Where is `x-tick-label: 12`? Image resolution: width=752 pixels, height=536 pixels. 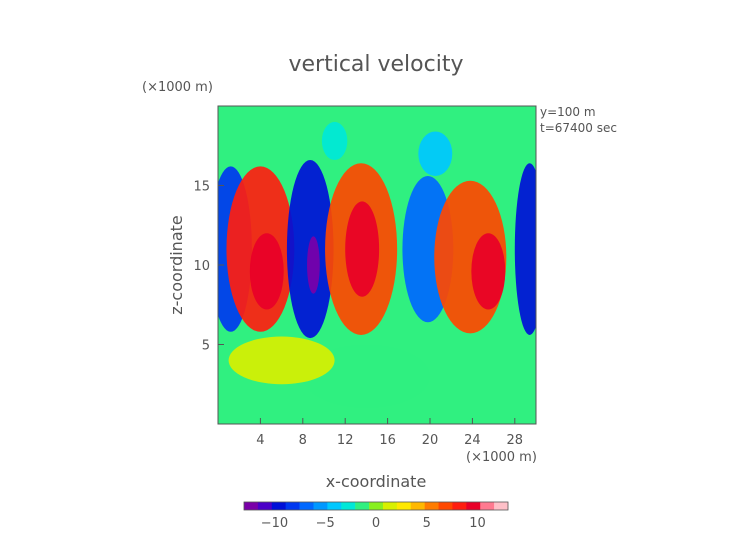 x-tick-label: 12 is located at coordinates (345, 440).